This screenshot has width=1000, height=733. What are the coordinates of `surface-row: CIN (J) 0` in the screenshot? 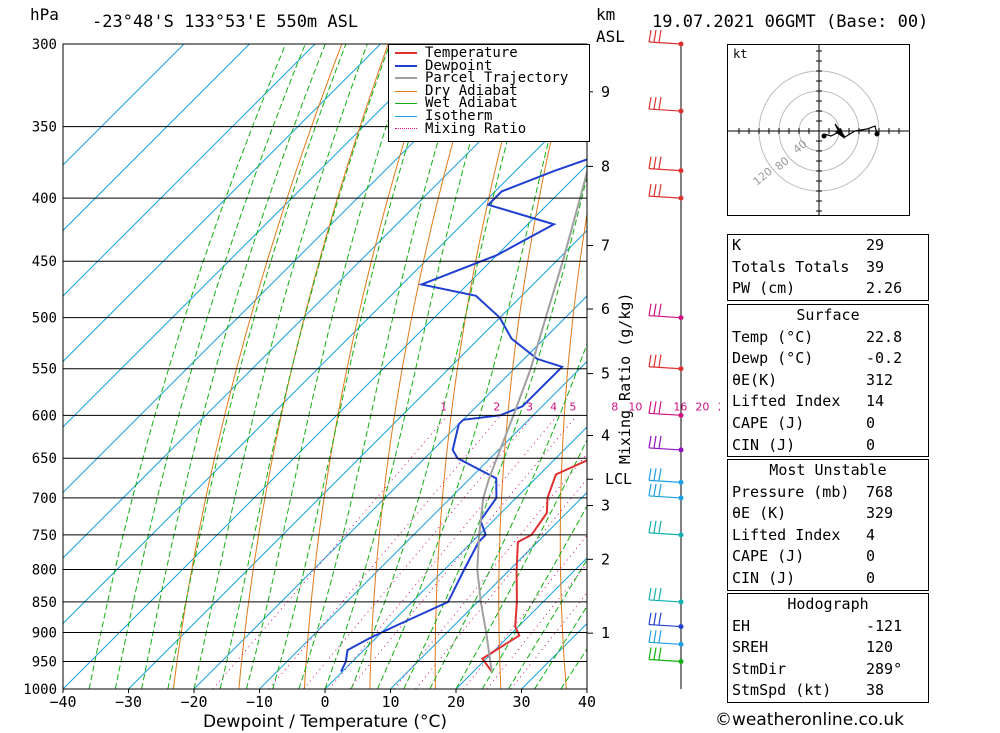 It's located at (828, 446).